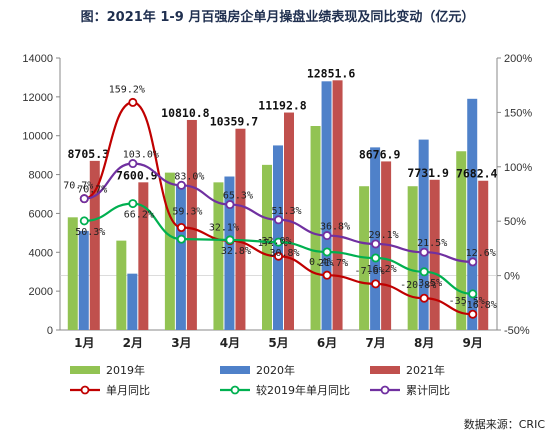 This screenshot has width=555, height=442. What do you see at coordinates (275, 370) in the screenshot?
I see `legend-label: 2020年` at bounding box center [275, 370].